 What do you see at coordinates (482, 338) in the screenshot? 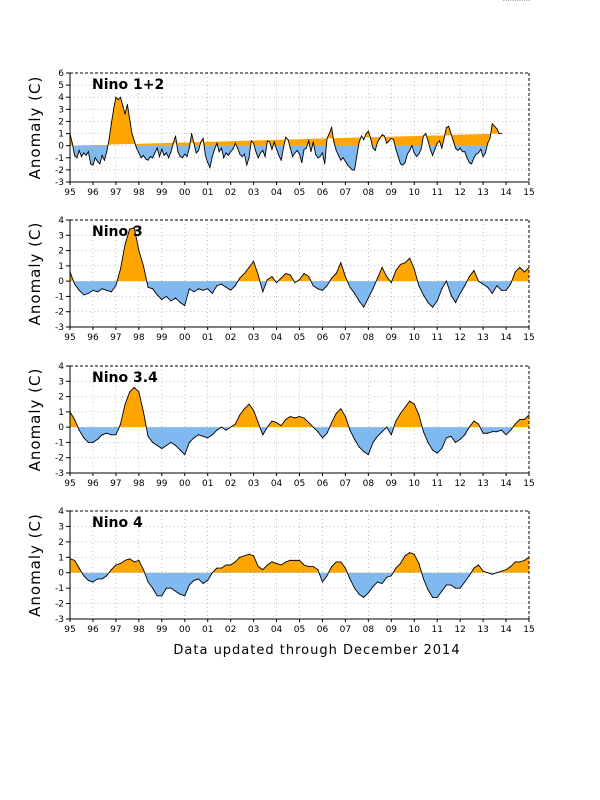
I see `x-tick-label: 13` at bounding box center [482, 338].